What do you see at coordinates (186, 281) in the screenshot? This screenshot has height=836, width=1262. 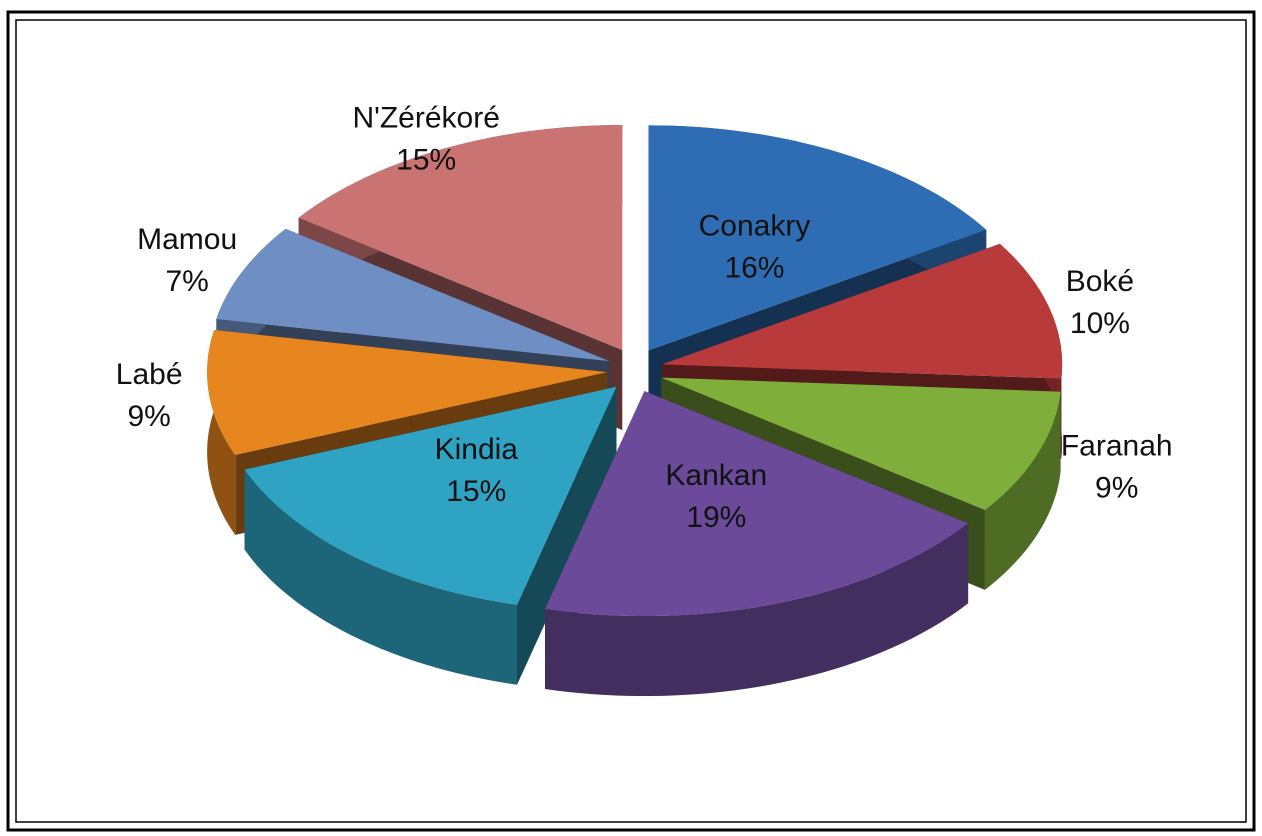 I see `slice-value-label: 7%` at bounding box center [186, 281].